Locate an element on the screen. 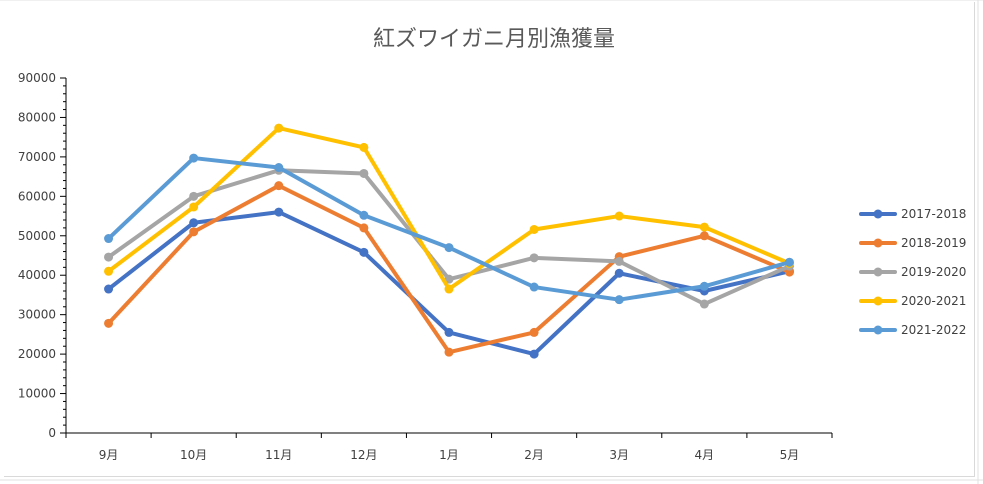 The image size is (983, 484). x-tick-label: 10月 is located at coordinates (193, 455).